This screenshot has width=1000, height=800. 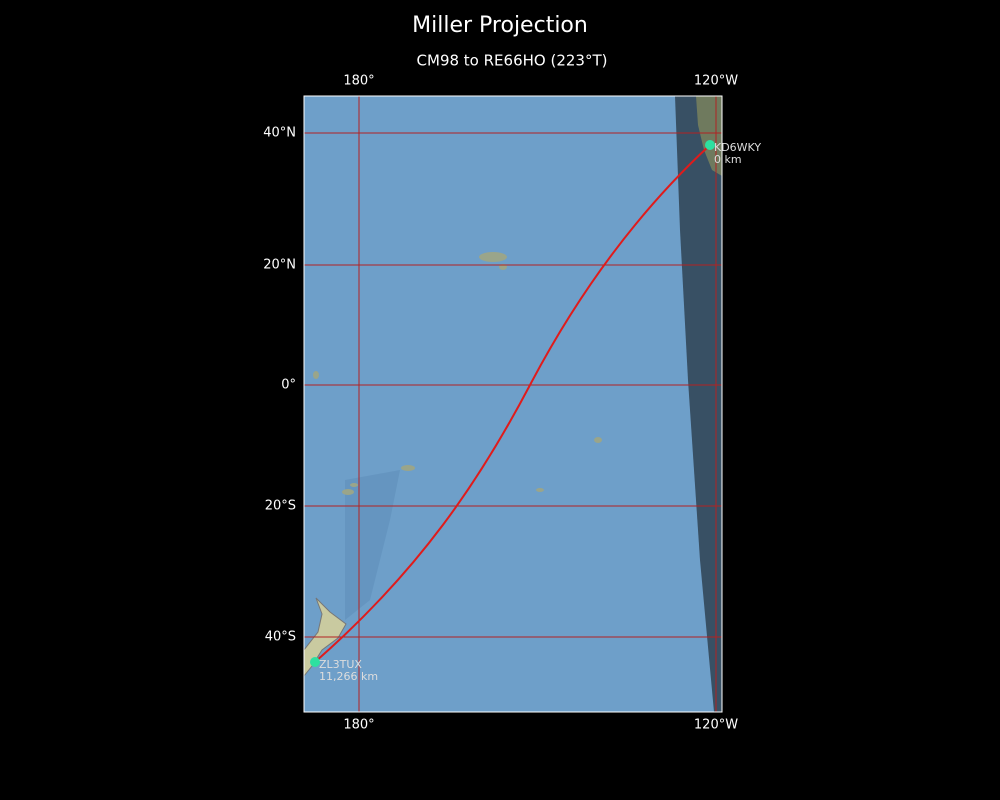 I want to click on lat-label: 20°S, so click(x=280, y=506).